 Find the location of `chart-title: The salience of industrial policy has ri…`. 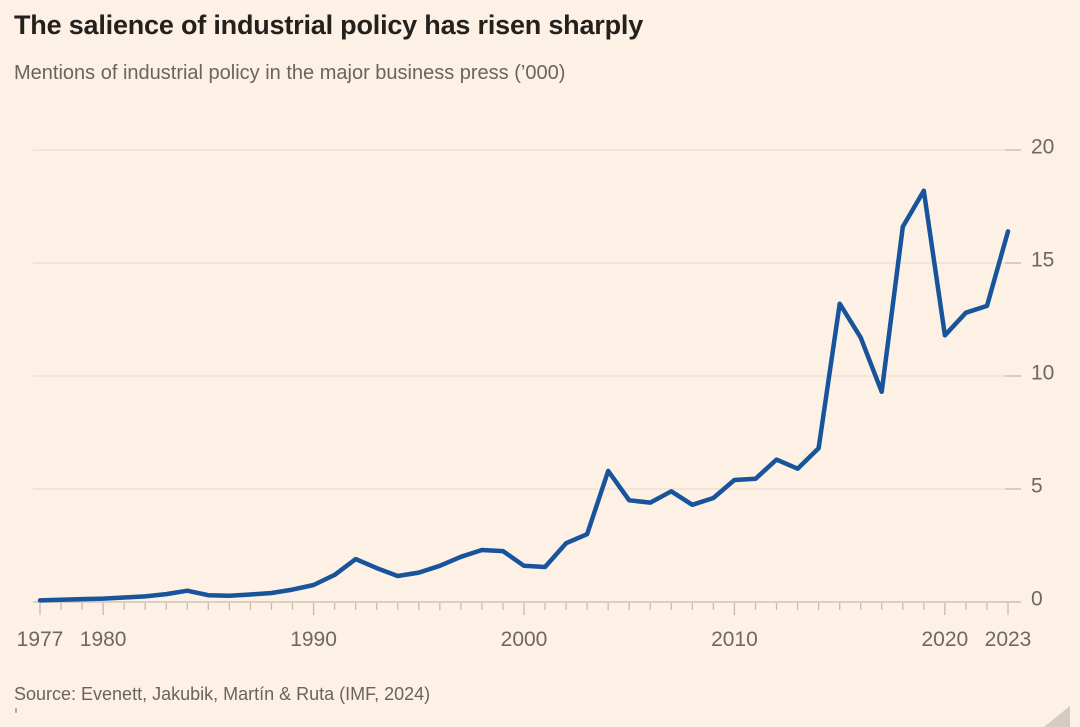

chart-title: The salience of industrial policy has ri… is located at coordinates (329, 25).